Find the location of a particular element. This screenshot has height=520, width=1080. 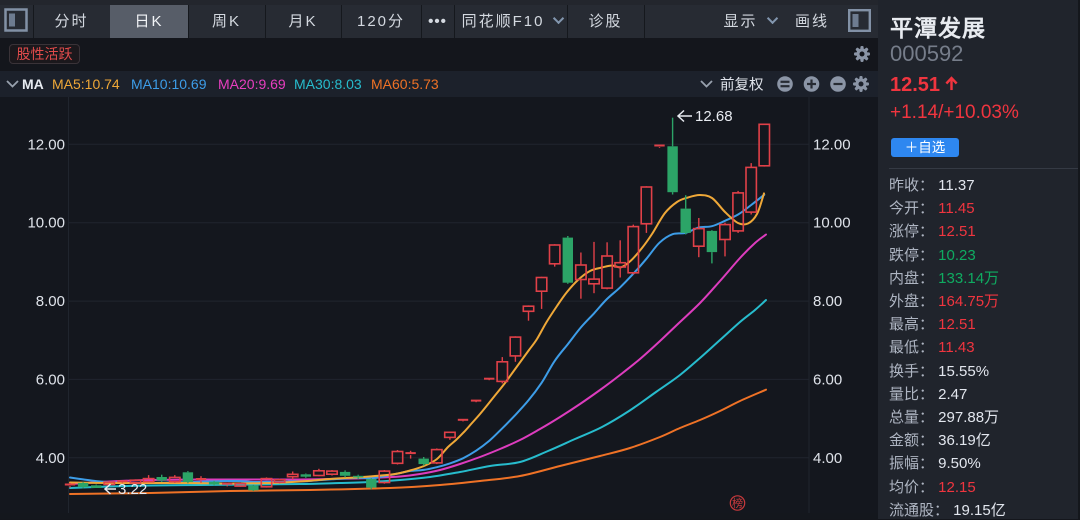

svg-text: 前复权 is located at coordinates (742, 85).